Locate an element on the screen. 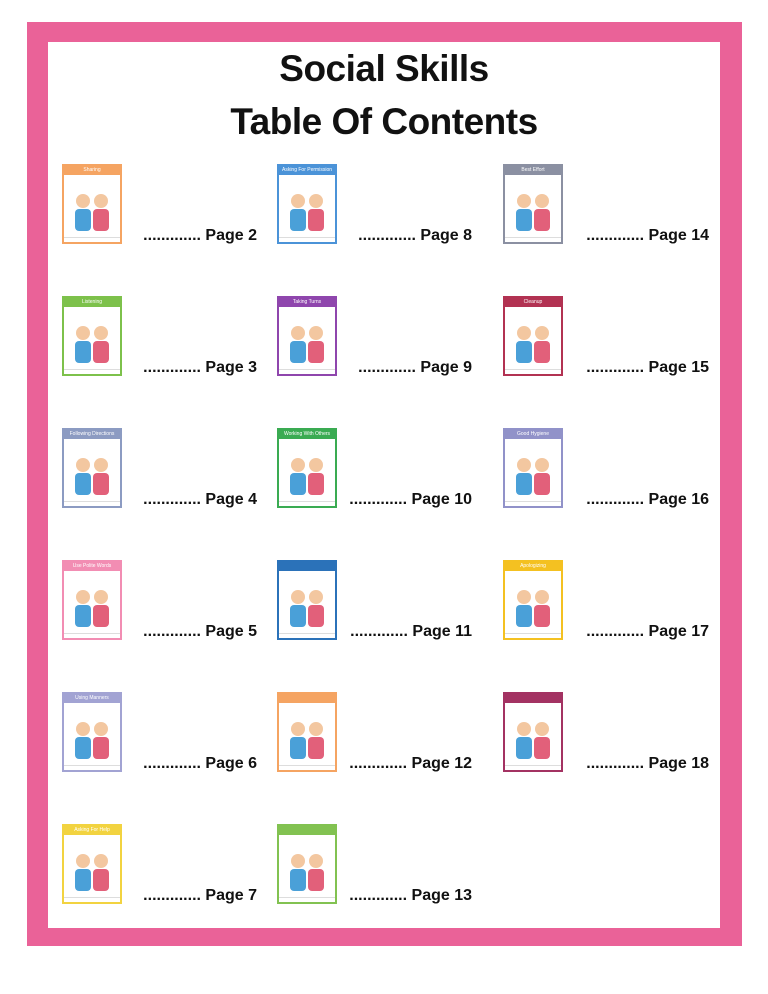 Image resolution: width=768 pixels, height=994 pixels. thumbnail-title: Asking For Help is located at coordinates (92, 830).